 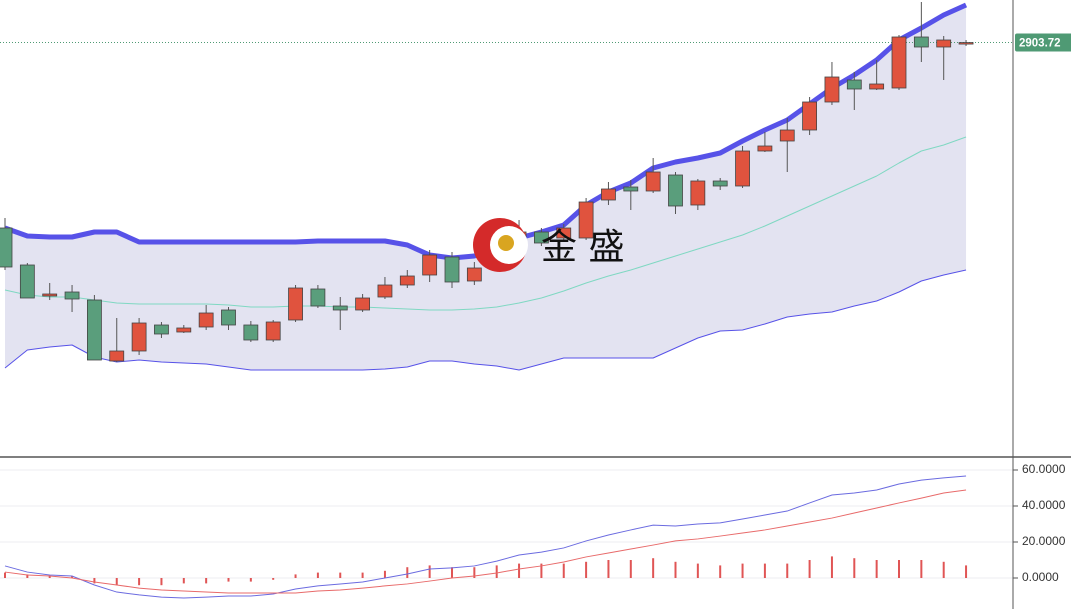 What do you see at coordinates (1040, 577) in the screenshot?
I see `y-tick-label: 0.0000` at bounding box center [1040, 577].